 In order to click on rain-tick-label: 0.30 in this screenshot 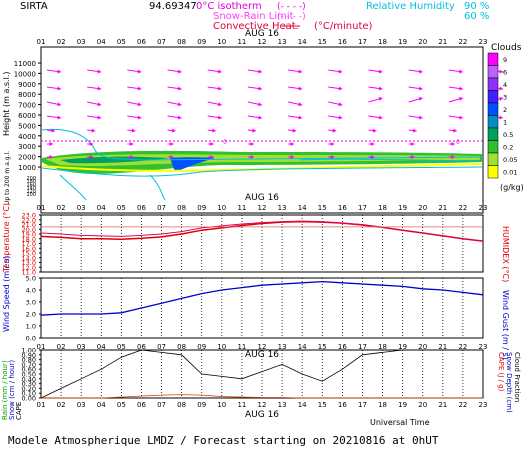, I will do `click(29, 384)`.